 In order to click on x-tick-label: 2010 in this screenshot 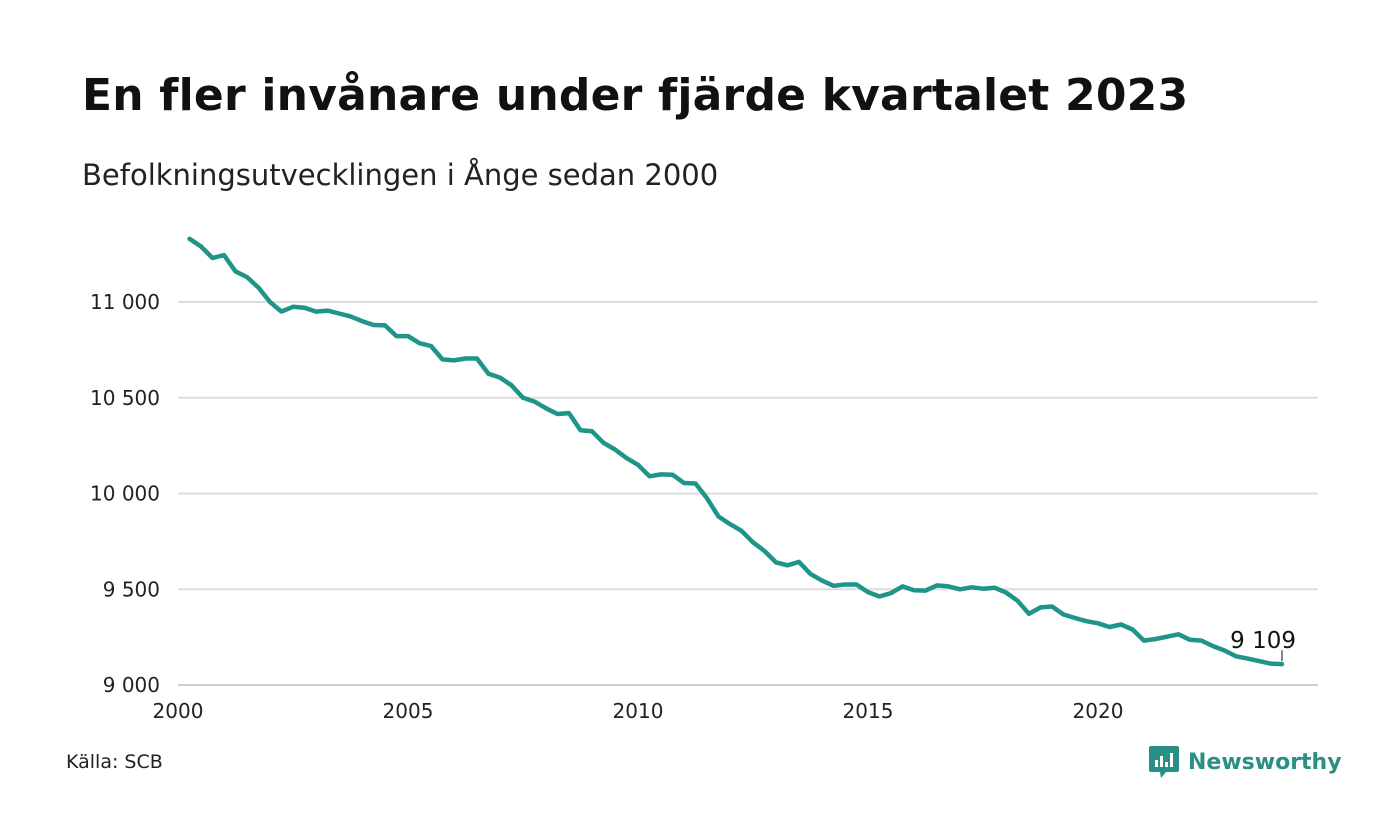, I will do `click(638, 711)`.